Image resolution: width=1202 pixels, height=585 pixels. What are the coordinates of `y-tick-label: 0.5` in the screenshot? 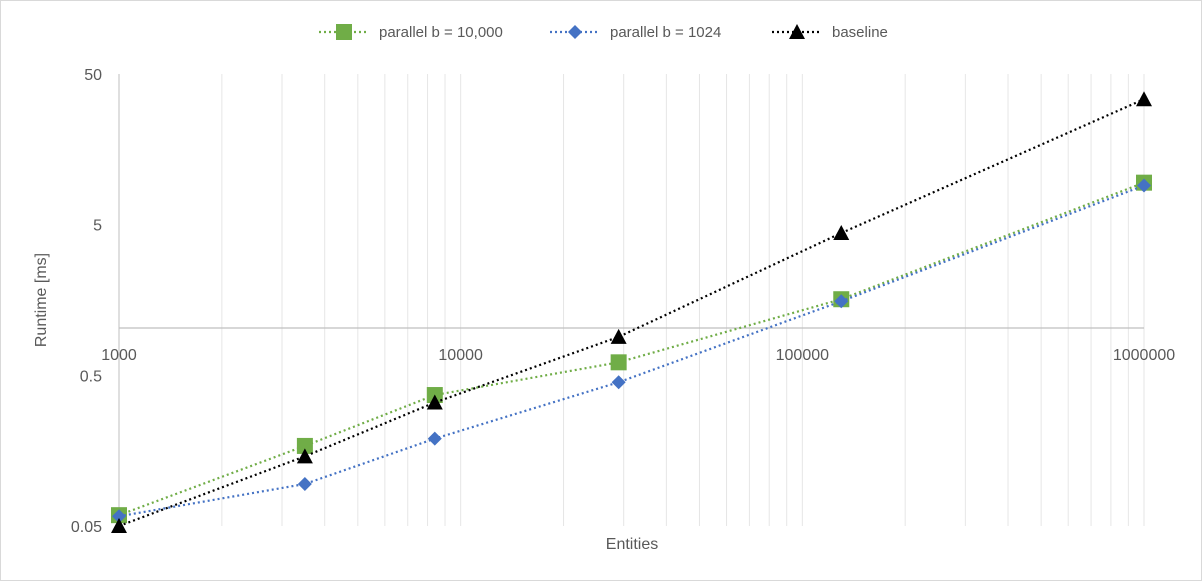 It's located at (91, 376).